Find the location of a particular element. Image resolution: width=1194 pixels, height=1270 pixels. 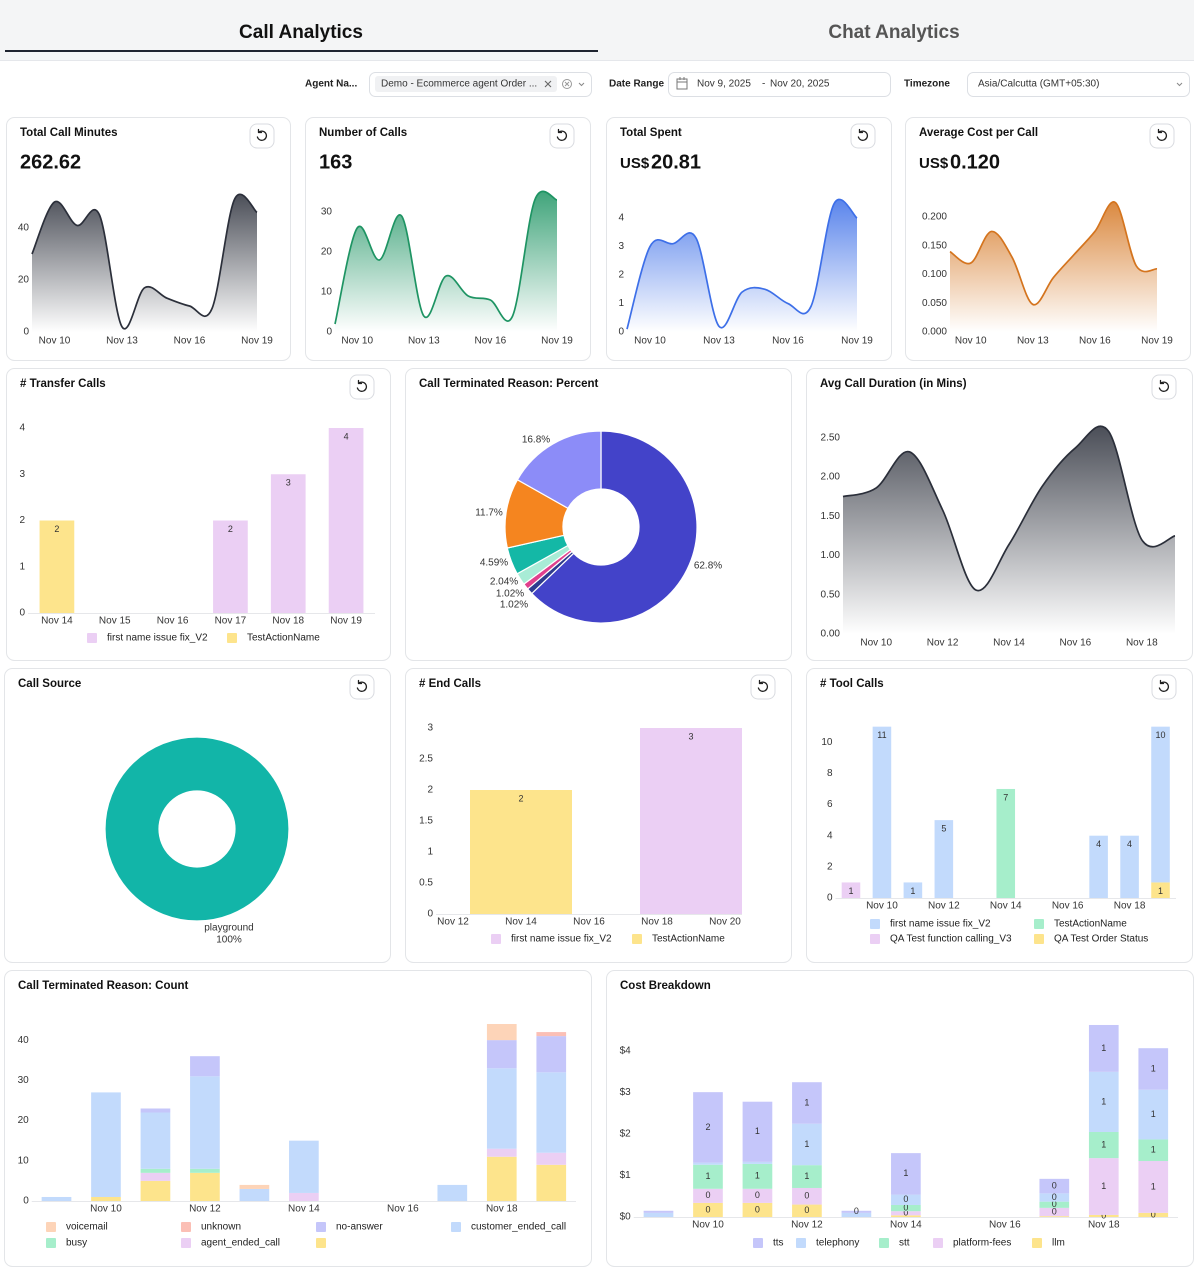

card-title: Total Spent is located at coordinates (651, 133).